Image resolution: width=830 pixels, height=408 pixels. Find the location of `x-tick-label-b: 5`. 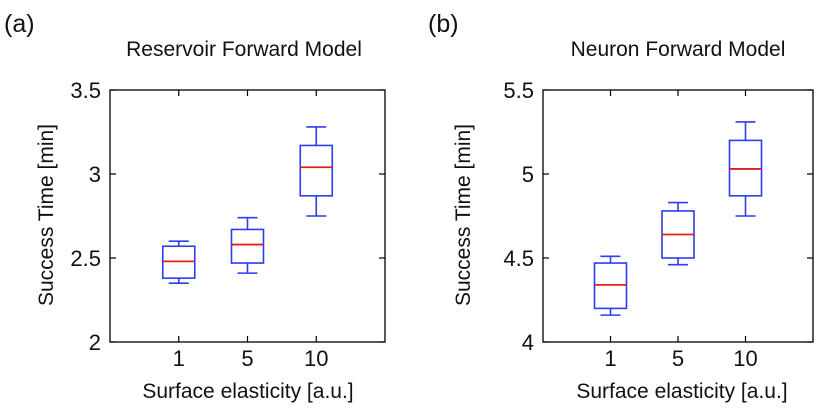

x-tick-label-b: 5 is located at coordinates (678, 358).